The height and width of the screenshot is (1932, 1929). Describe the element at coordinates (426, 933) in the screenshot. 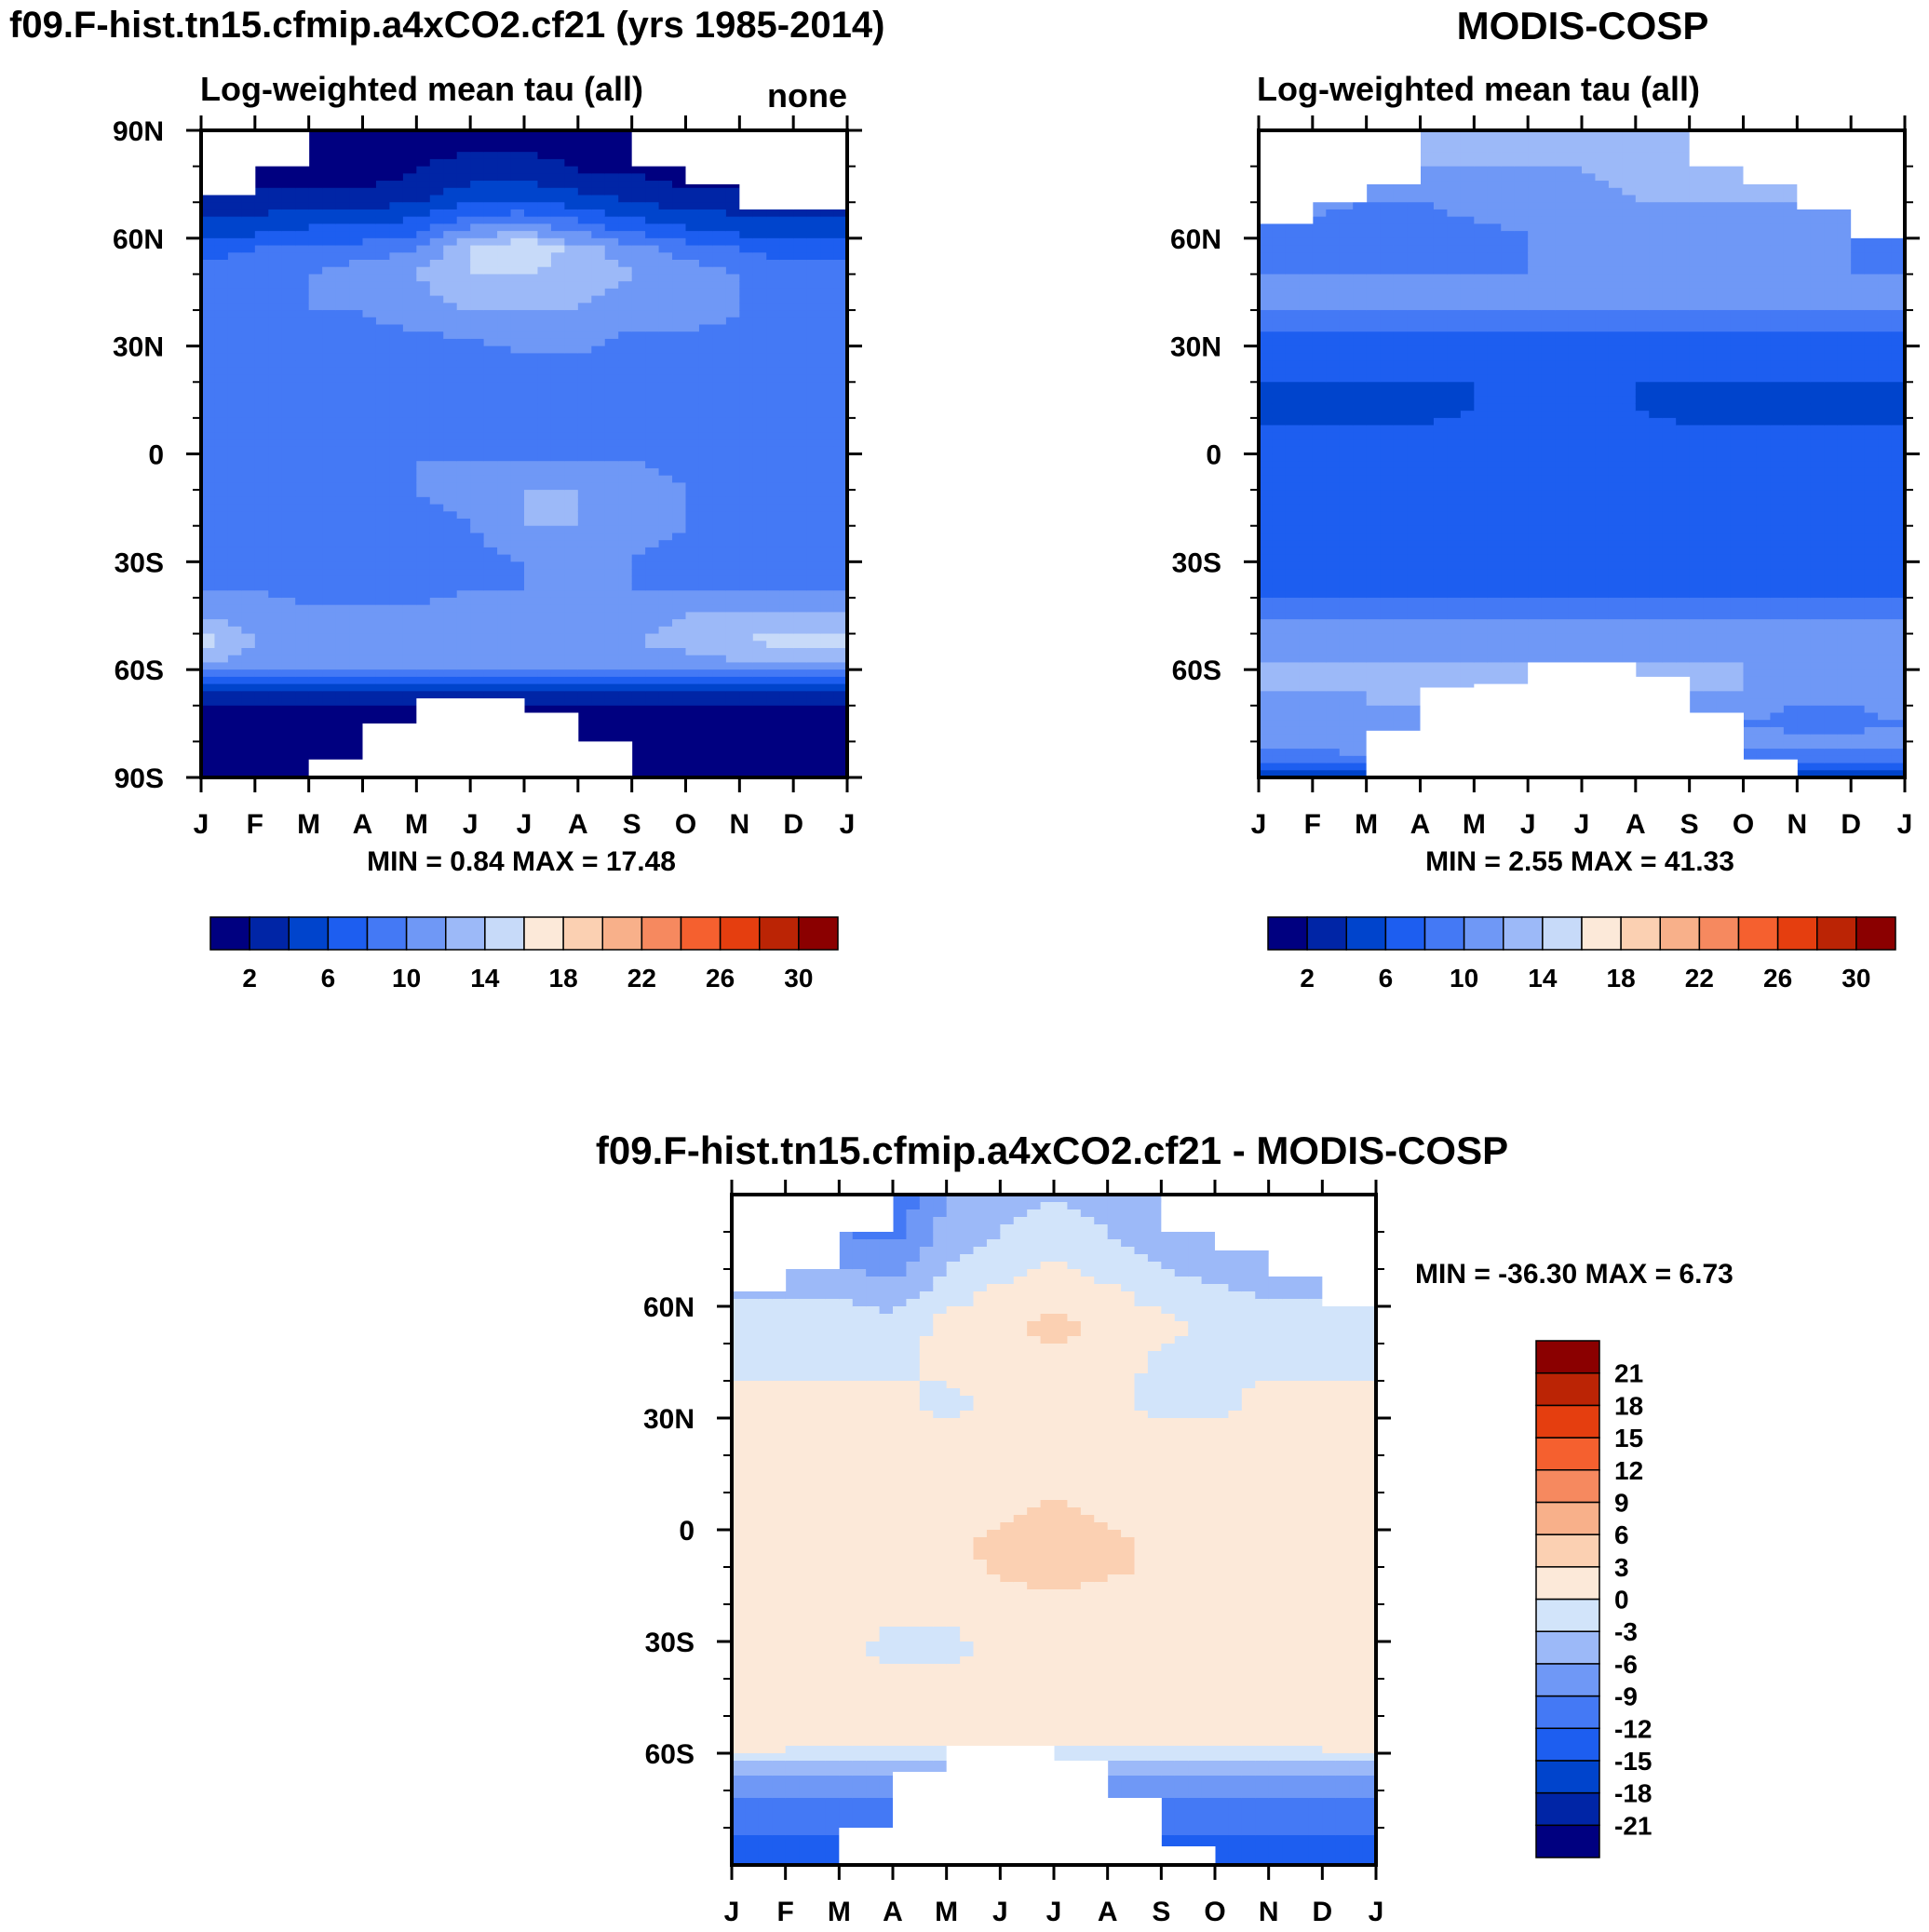

I see `colorbar-box` at that location.